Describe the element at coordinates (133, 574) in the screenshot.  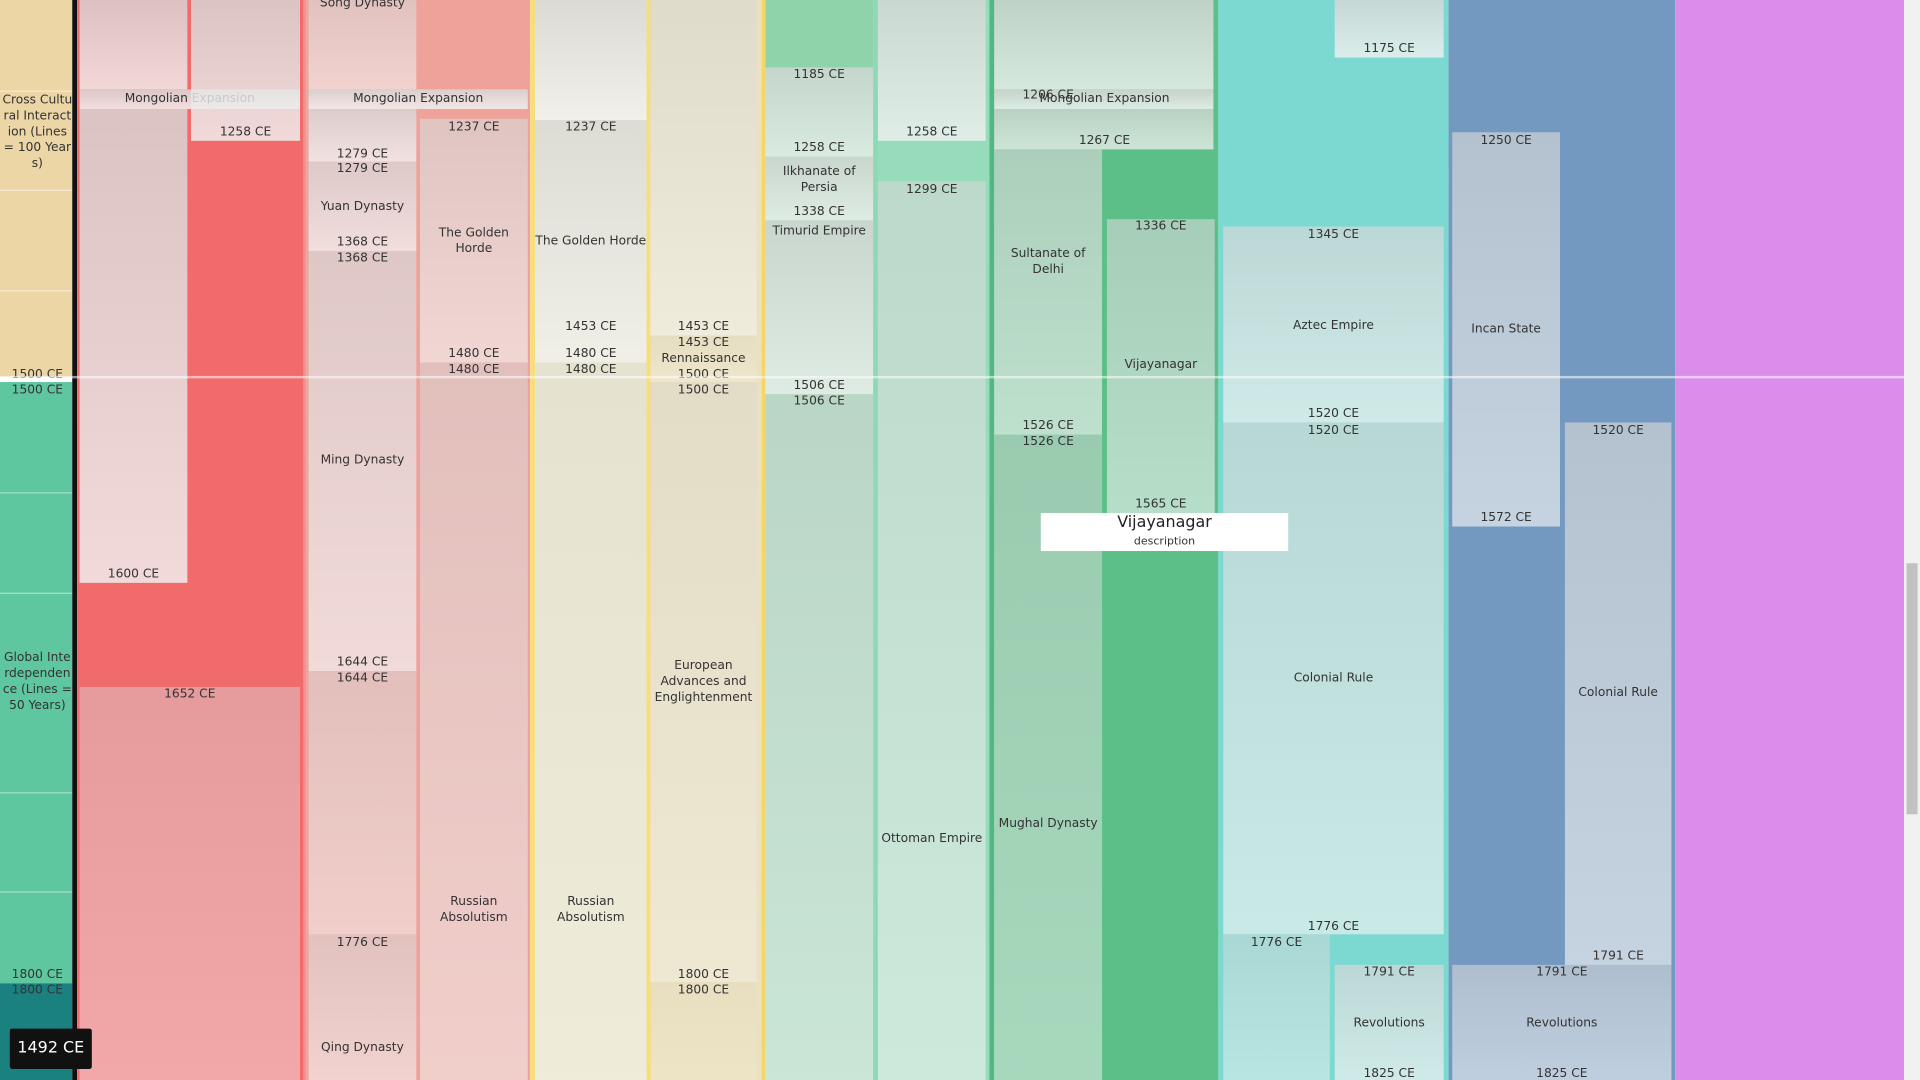
I see `block-label: 1600 CE` at that location.